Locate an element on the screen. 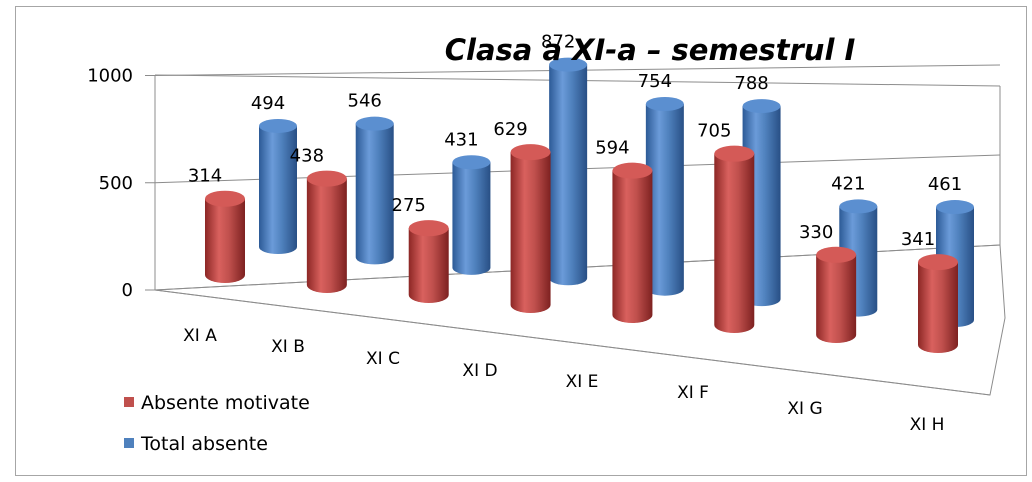 The height and width of the screenshot is (482, 1032). x-tick-label-xi-h: XI H is located at coordinates (927, 425).